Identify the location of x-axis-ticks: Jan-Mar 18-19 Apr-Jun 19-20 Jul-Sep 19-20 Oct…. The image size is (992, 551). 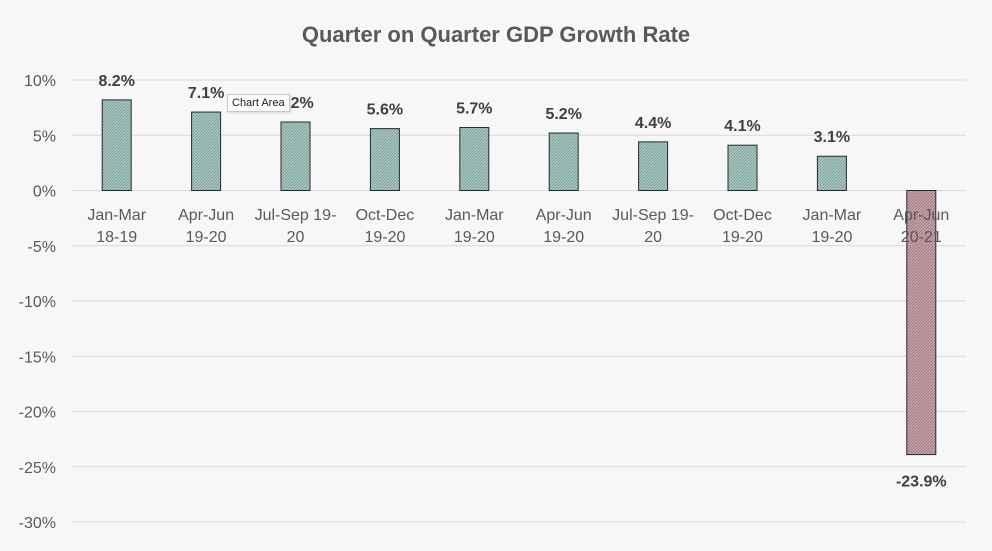
(518, 226).